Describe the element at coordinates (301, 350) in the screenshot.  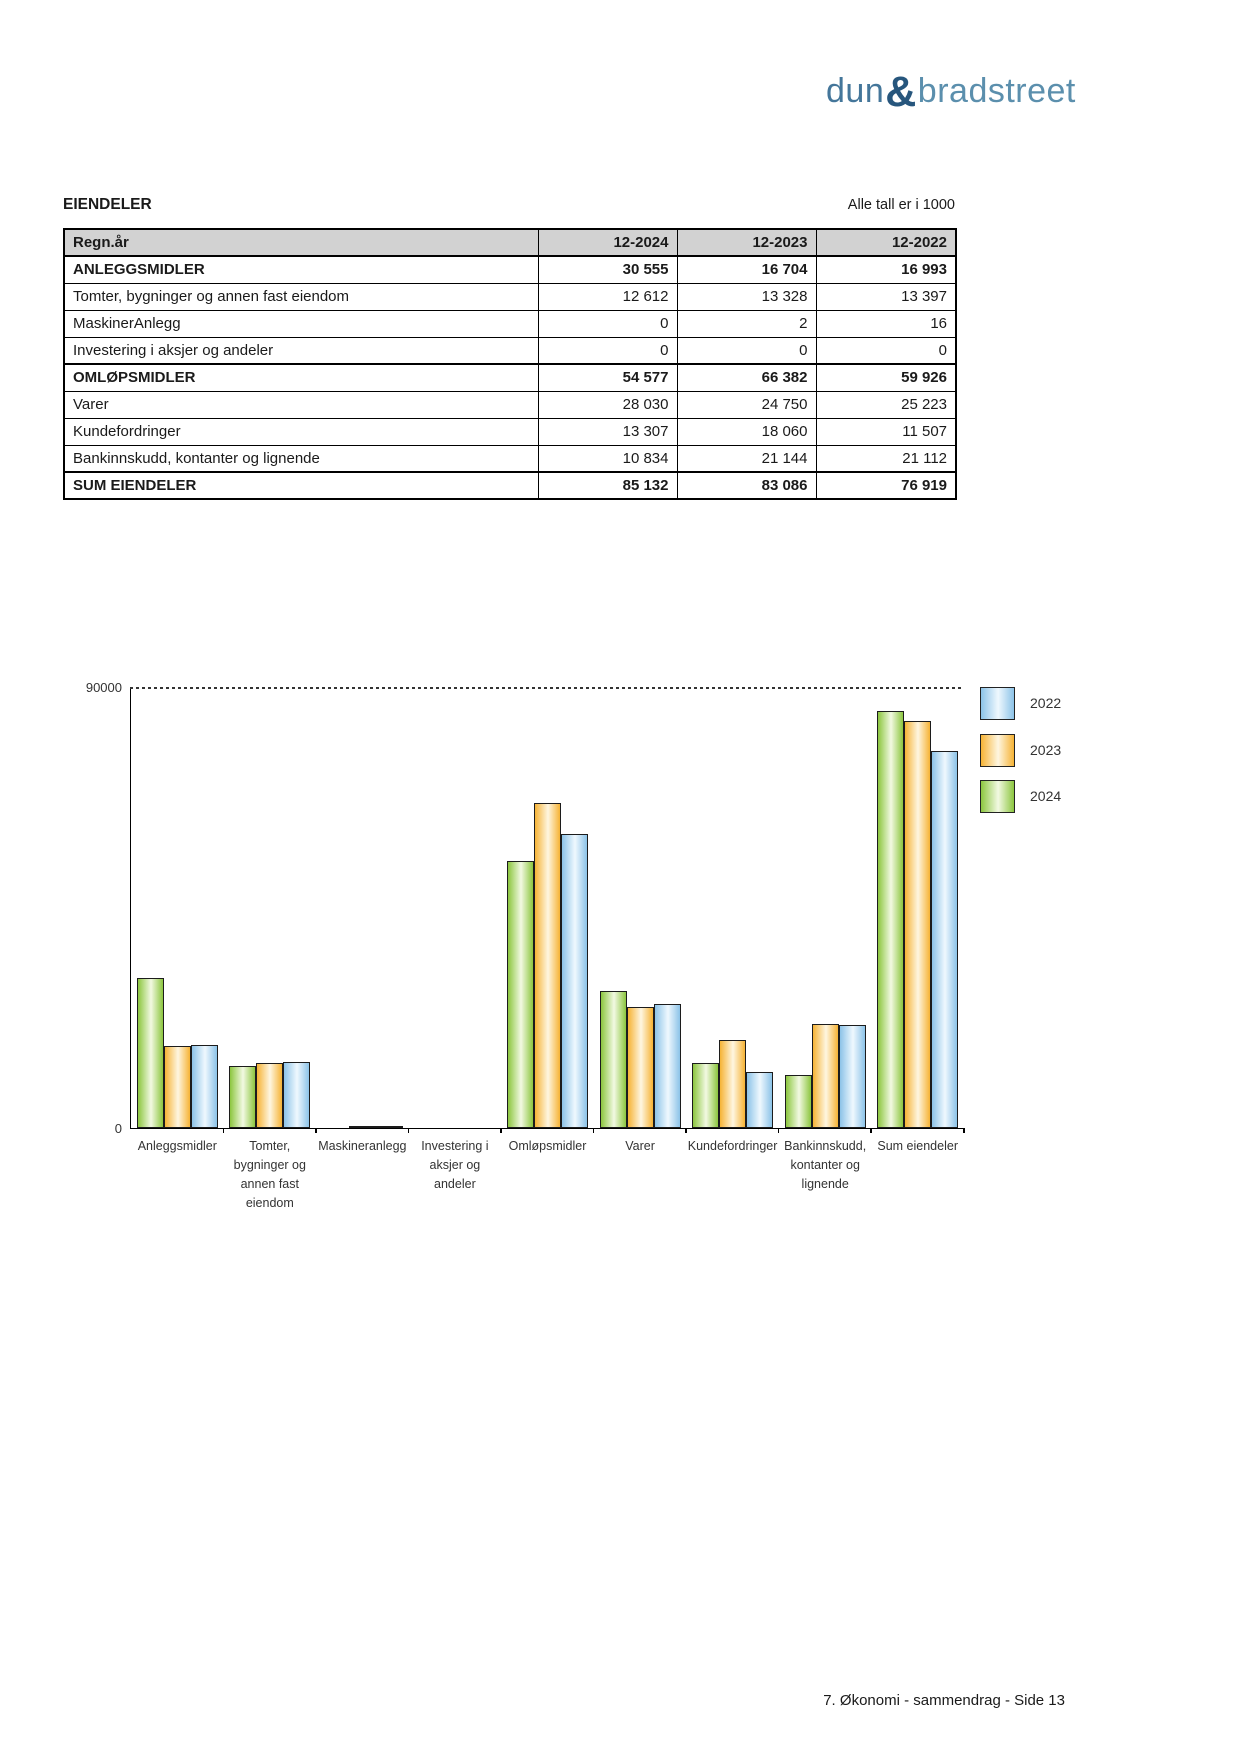
I see `row-label: Investering i aksjer og andeler` at that location.